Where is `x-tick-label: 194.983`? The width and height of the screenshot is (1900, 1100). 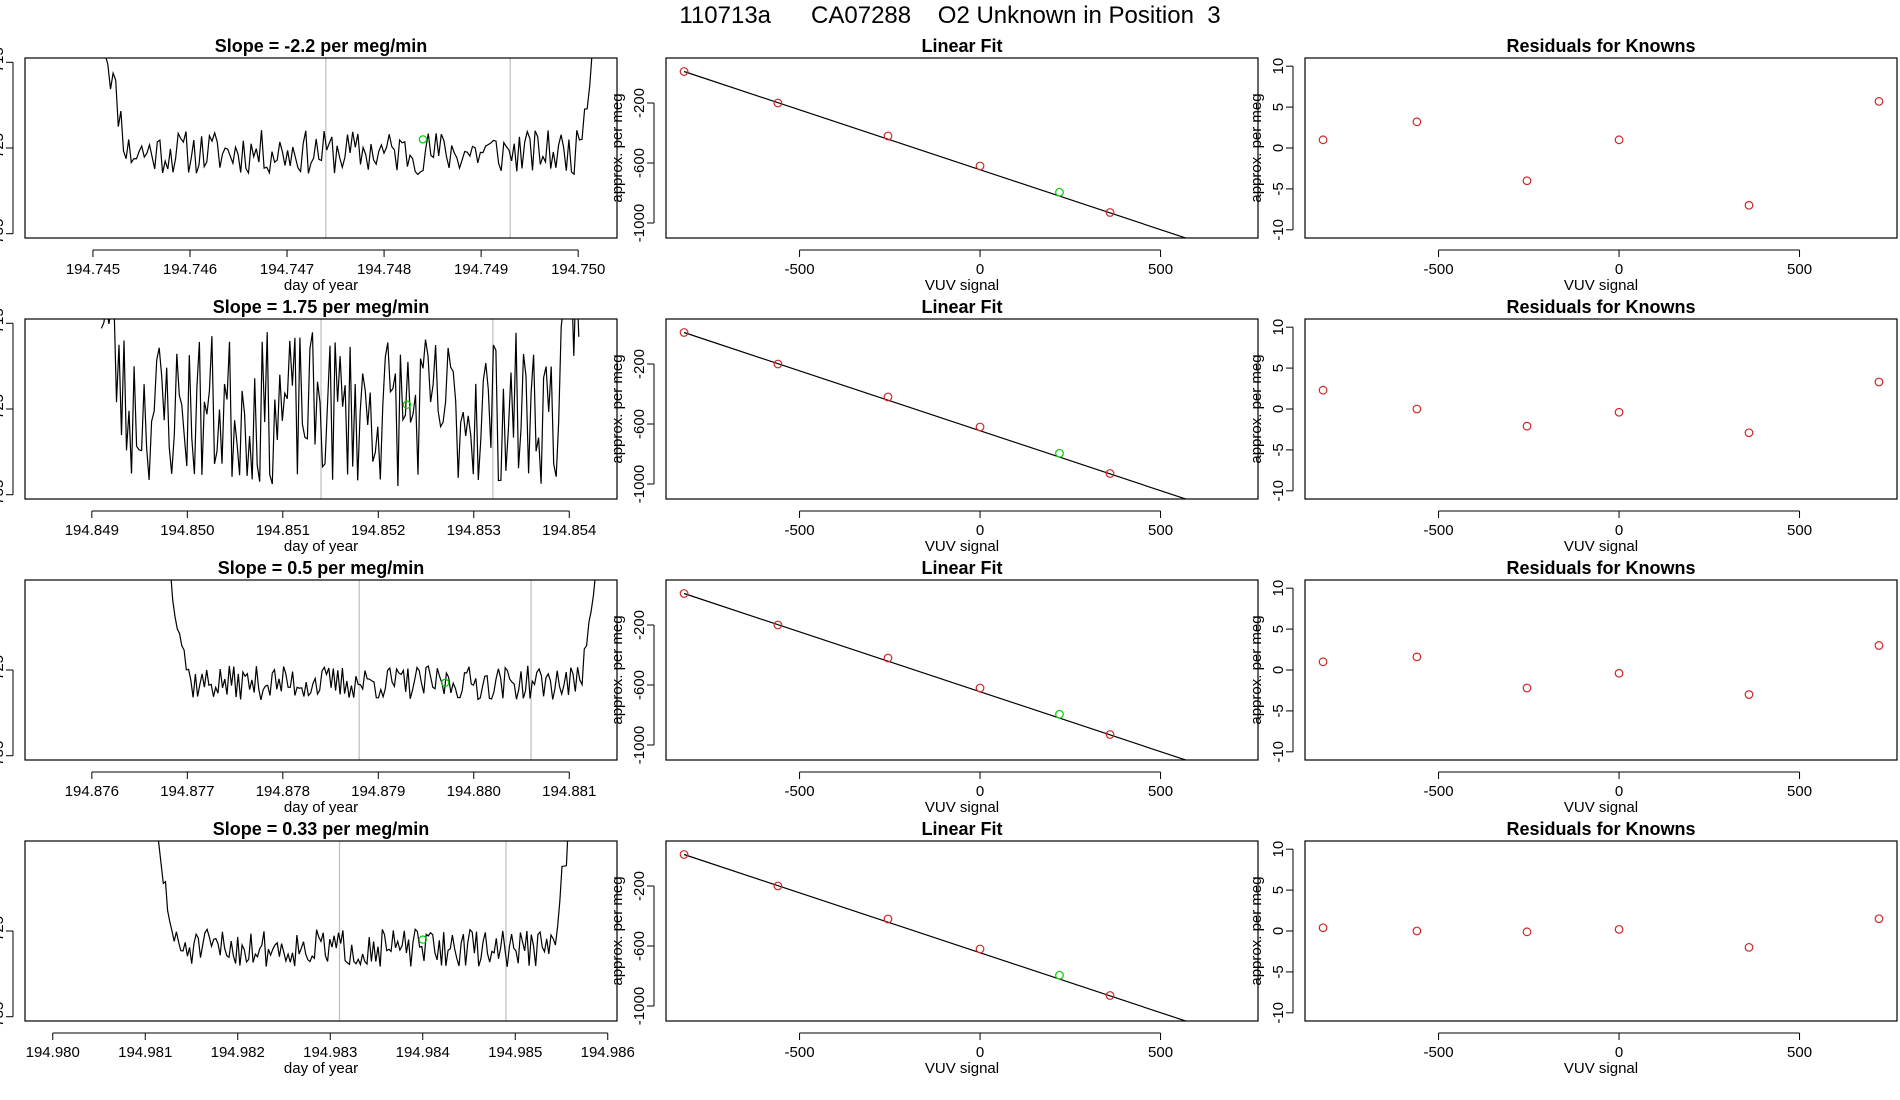 x-tick-label: 194.983 is located at coordinates (330, 1052).